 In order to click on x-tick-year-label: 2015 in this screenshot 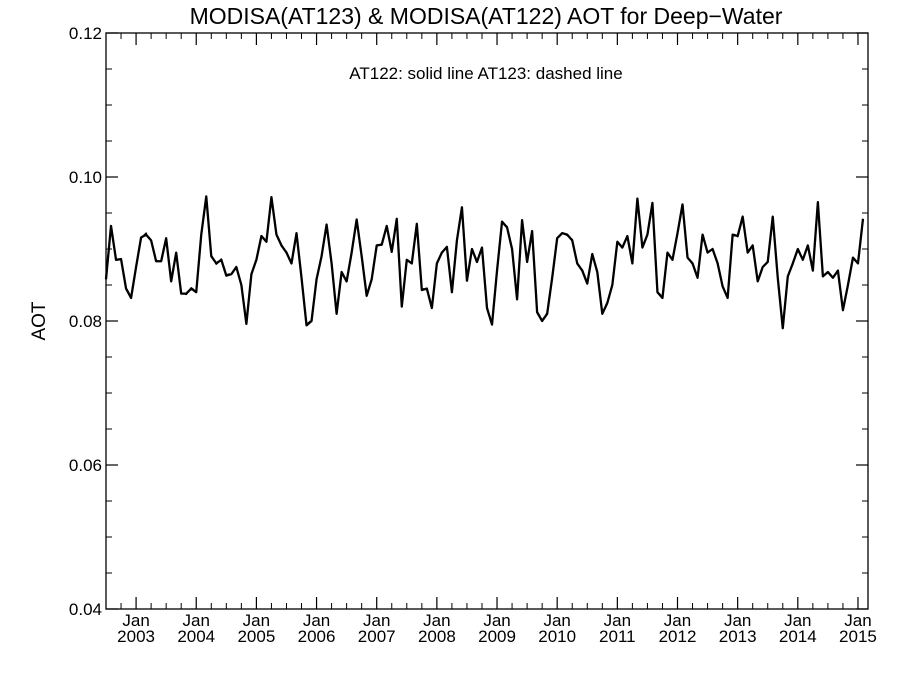, I will do `click(858, 636)`.